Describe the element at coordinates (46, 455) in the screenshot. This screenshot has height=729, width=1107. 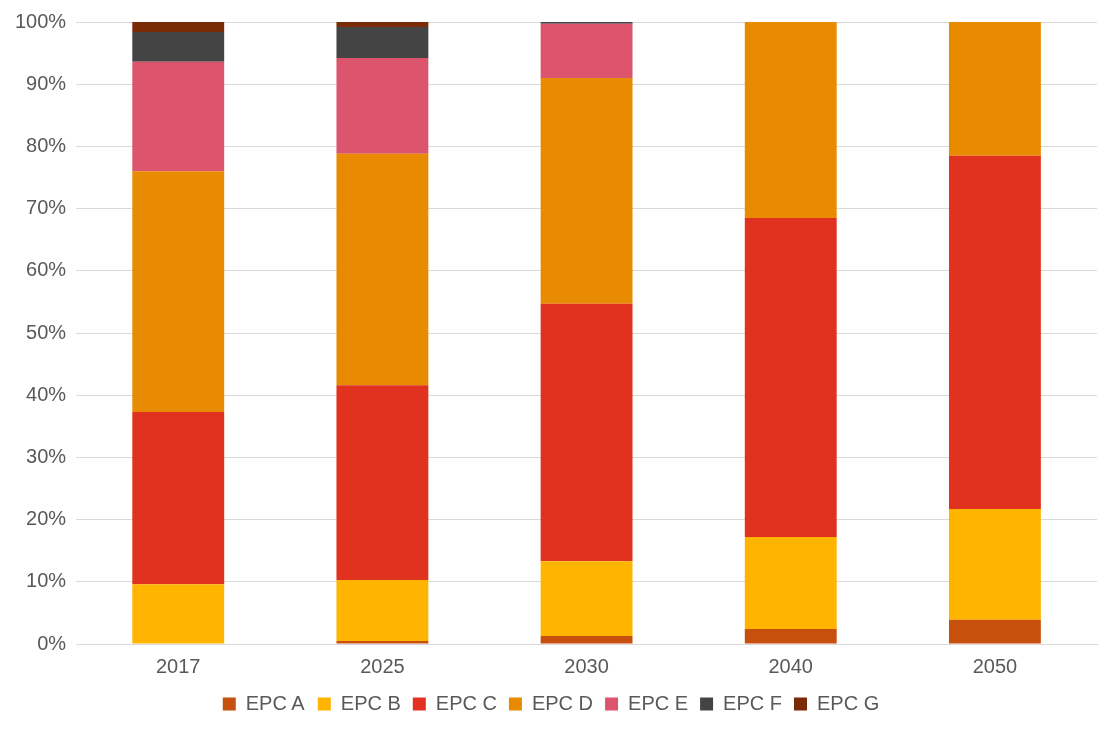
I see `y-tick-label: 30%` at that location.